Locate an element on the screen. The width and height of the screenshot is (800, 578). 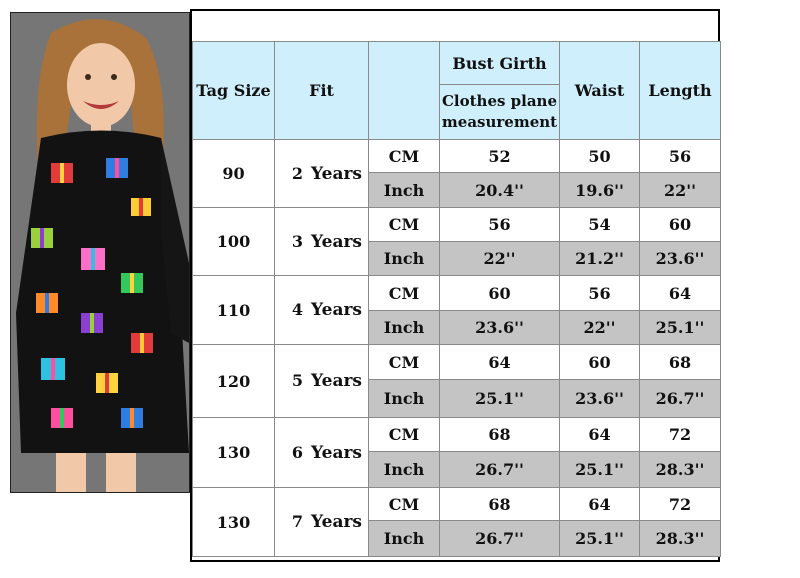
bust-inch-cell: 20.4'' is located at coordinates (499, 190).